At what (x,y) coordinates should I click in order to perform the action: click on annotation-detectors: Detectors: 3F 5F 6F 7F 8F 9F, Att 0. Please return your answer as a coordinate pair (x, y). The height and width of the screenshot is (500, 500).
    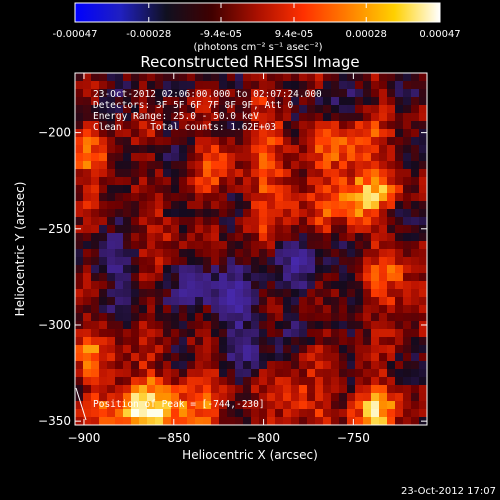
    Looking at the image, I should click on (193, 105).